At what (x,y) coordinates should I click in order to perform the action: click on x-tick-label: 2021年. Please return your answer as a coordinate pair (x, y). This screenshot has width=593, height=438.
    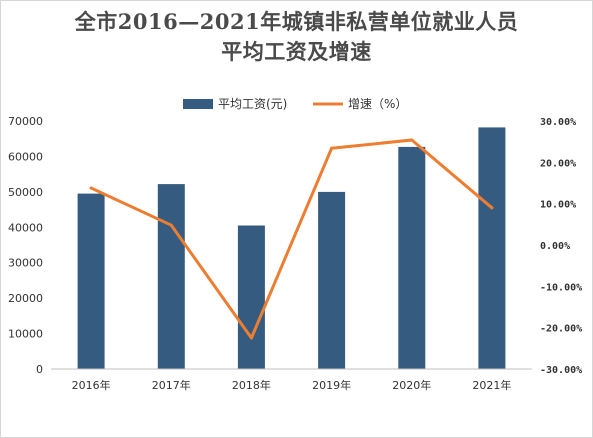
    Looking at the image, I should click on (491, 385).